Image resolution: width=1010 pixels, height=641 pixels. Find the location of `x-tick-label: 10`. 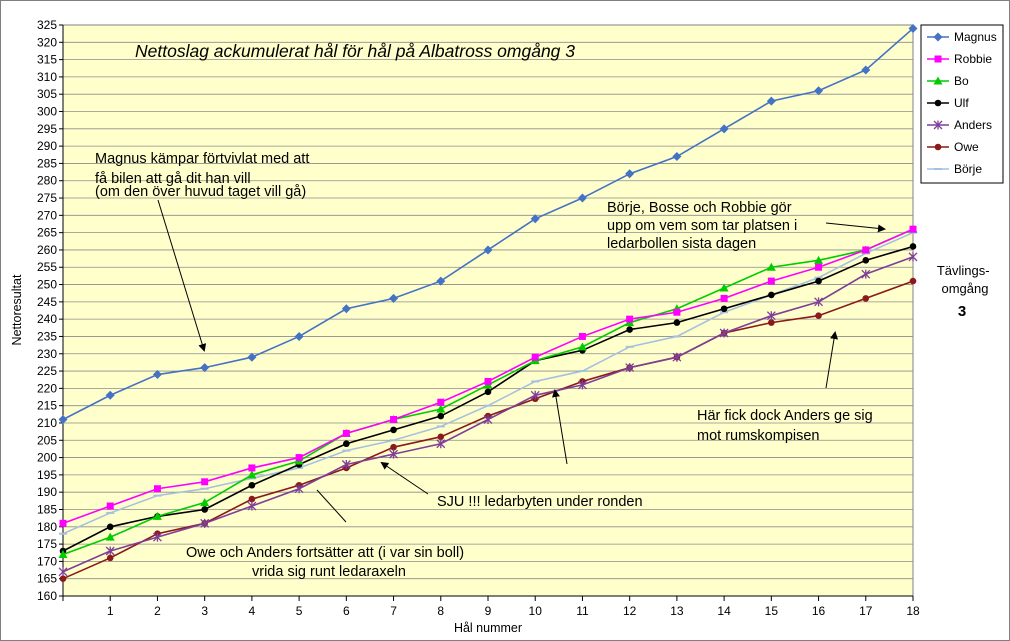

x-tick-label: 10 is located at coordinates (536, 611).